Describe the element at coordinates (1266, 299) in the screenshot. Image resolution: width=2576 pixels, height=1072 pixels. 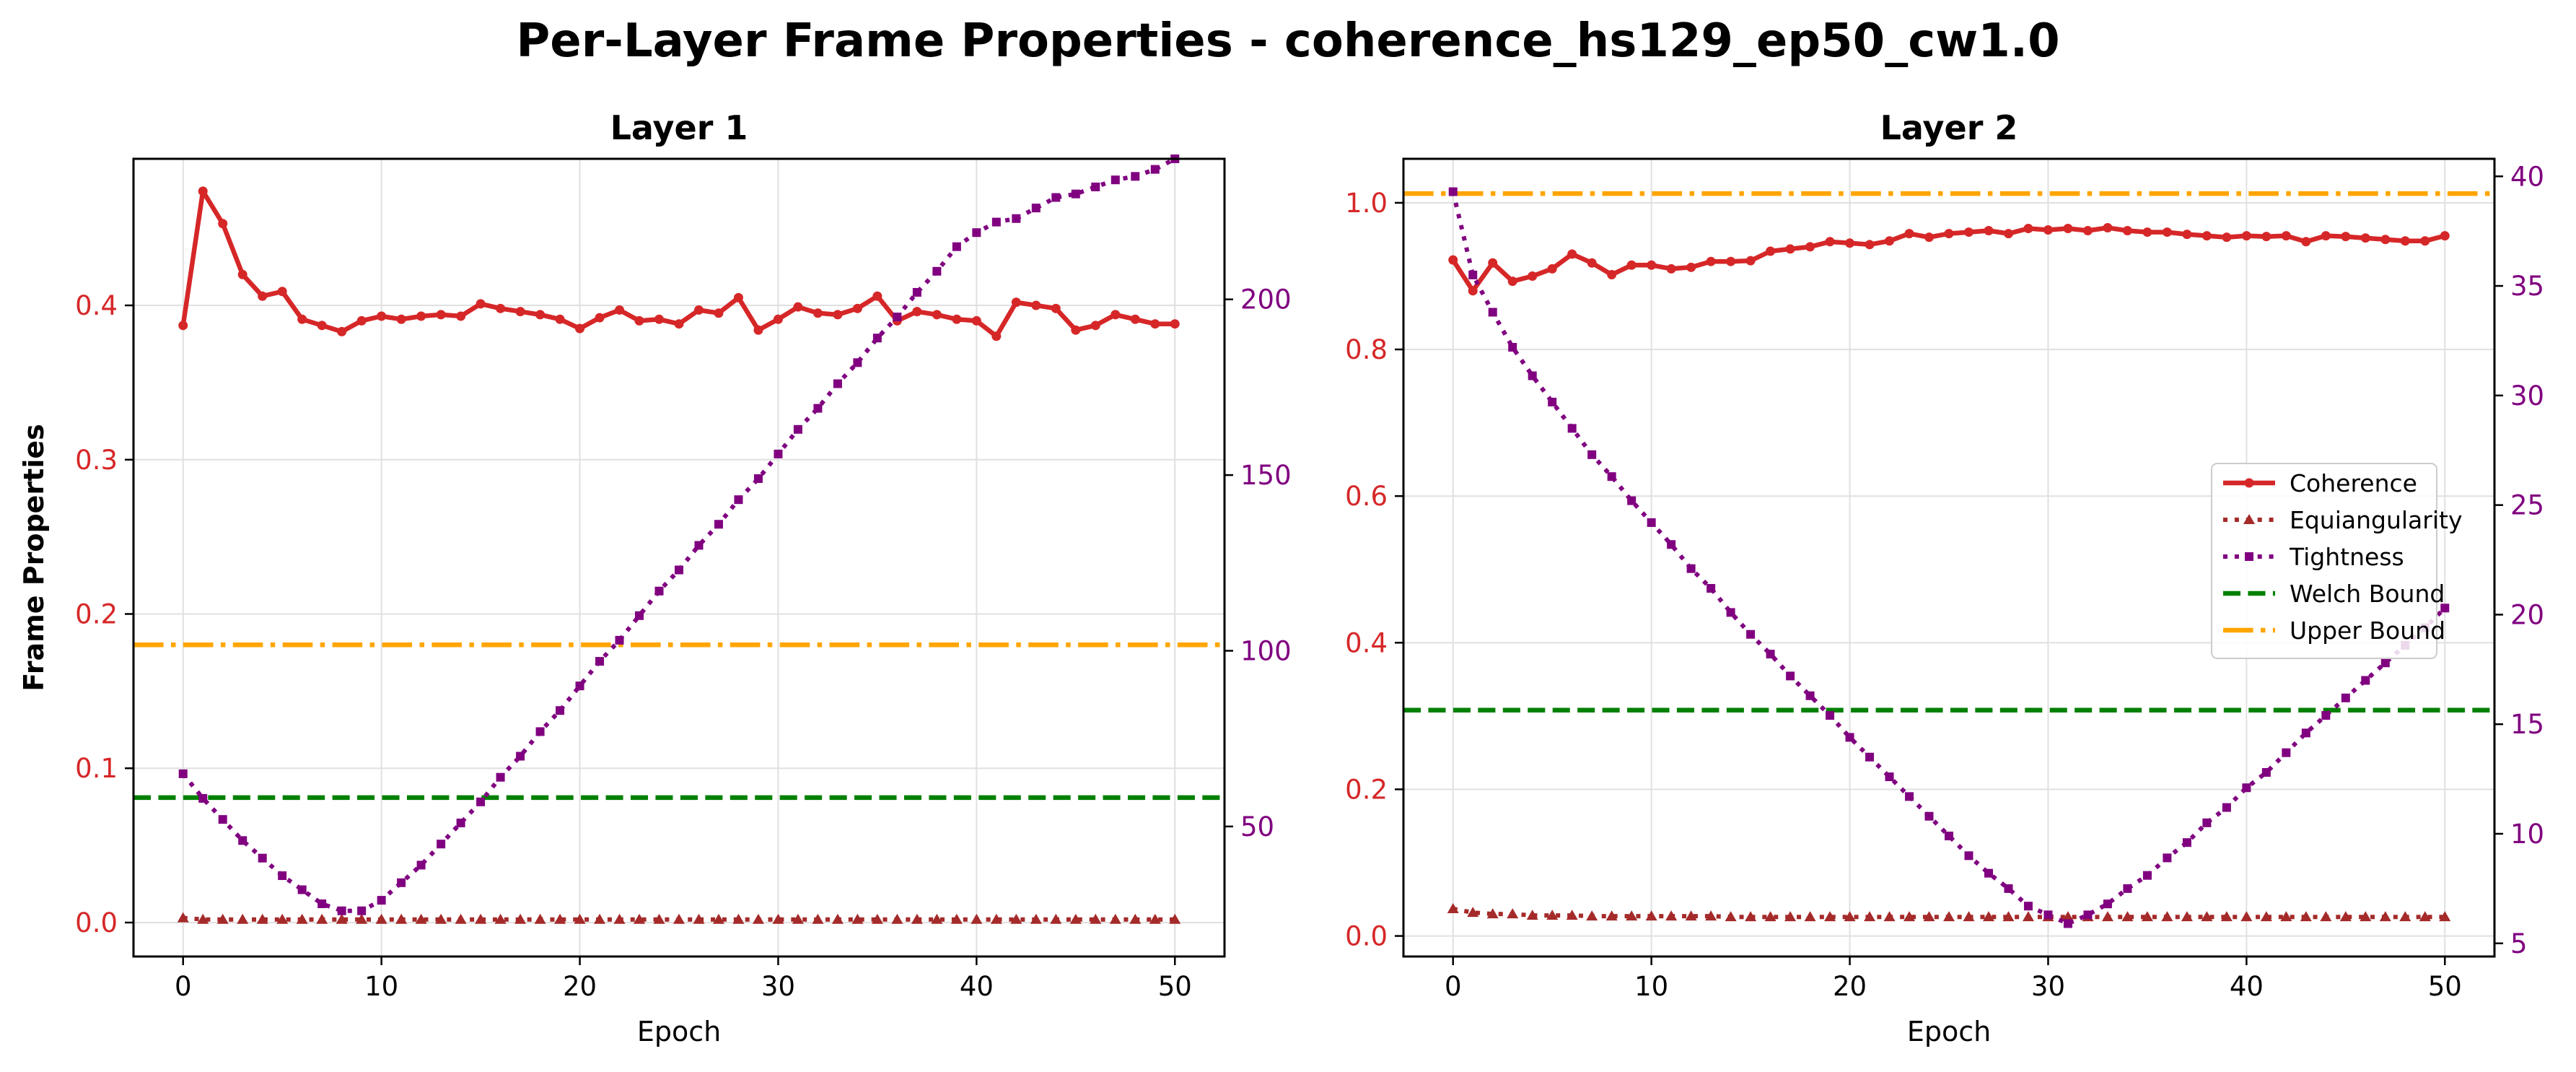
I see `y2-tick-label: 200` at that location.